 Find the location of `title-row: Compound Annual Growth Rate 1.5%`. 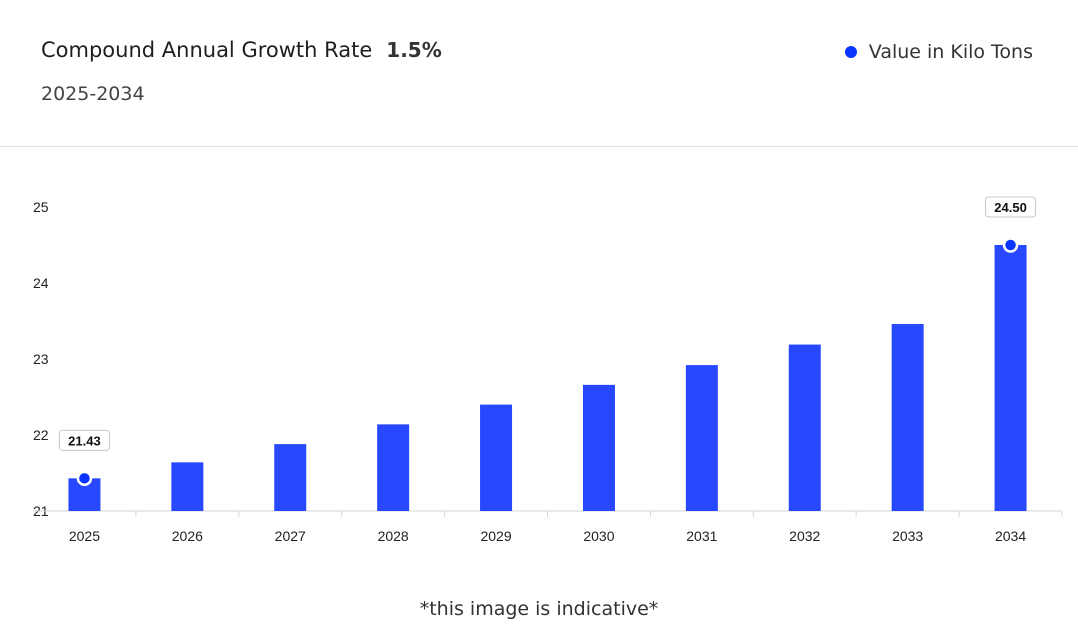

title-row: Compound Annual Growth Rate 1.5% is located at coordinates (241, 50).